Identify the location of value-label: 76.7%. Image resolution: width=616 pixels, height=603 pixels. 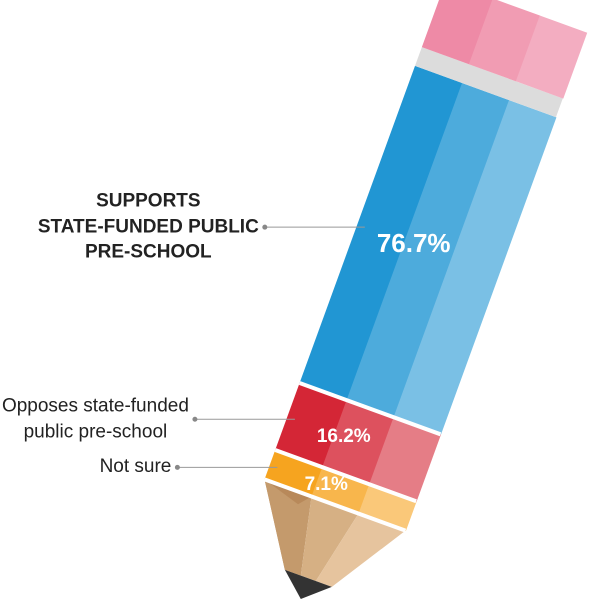
(414, 243).